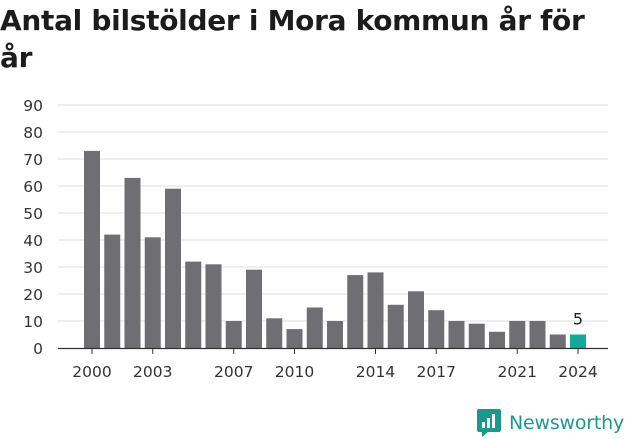 This screenshot has width=631, height=439. Describe the element at coordinates (375, 372) in the screenshot. I see `x-tick-label: 2014` at that location.